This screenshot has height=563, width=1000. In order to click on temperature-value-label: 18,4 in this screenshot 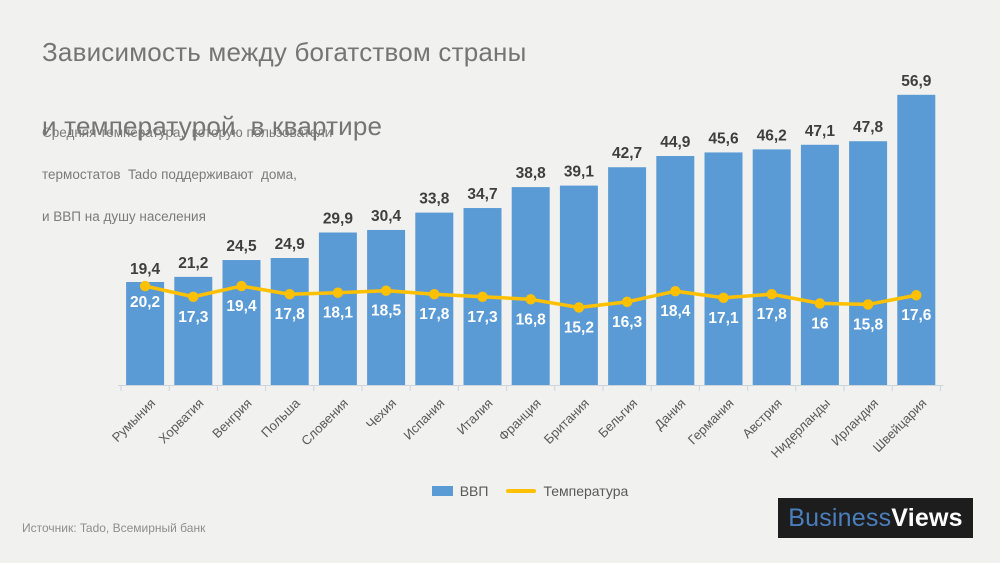, I will do `click(675, 311)`.